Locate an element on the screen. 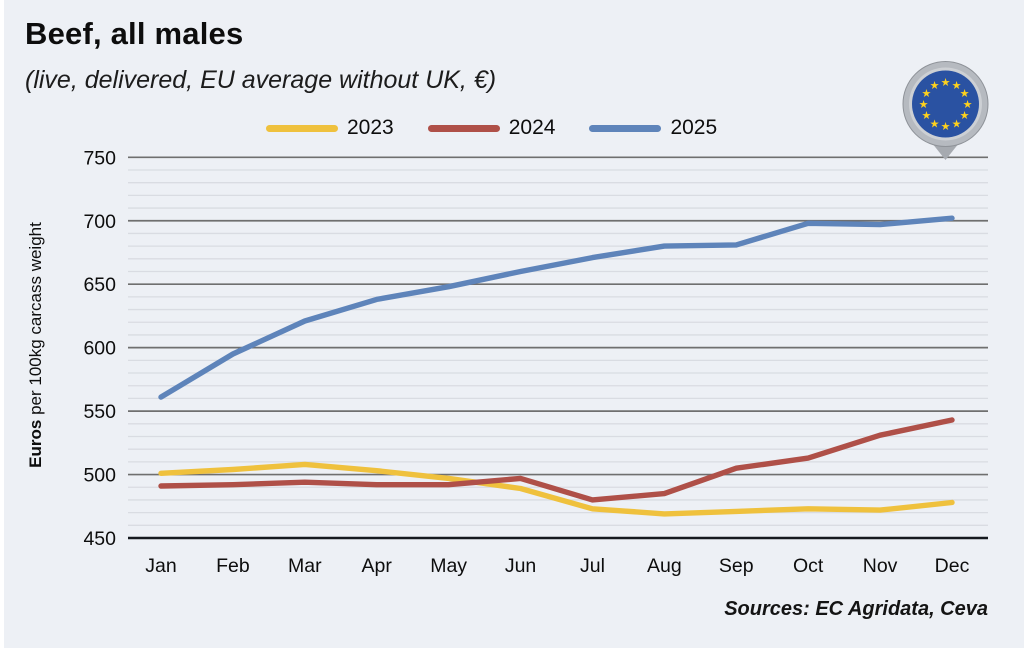  x-tick-label: Feb is located at coordinates (233, 566).